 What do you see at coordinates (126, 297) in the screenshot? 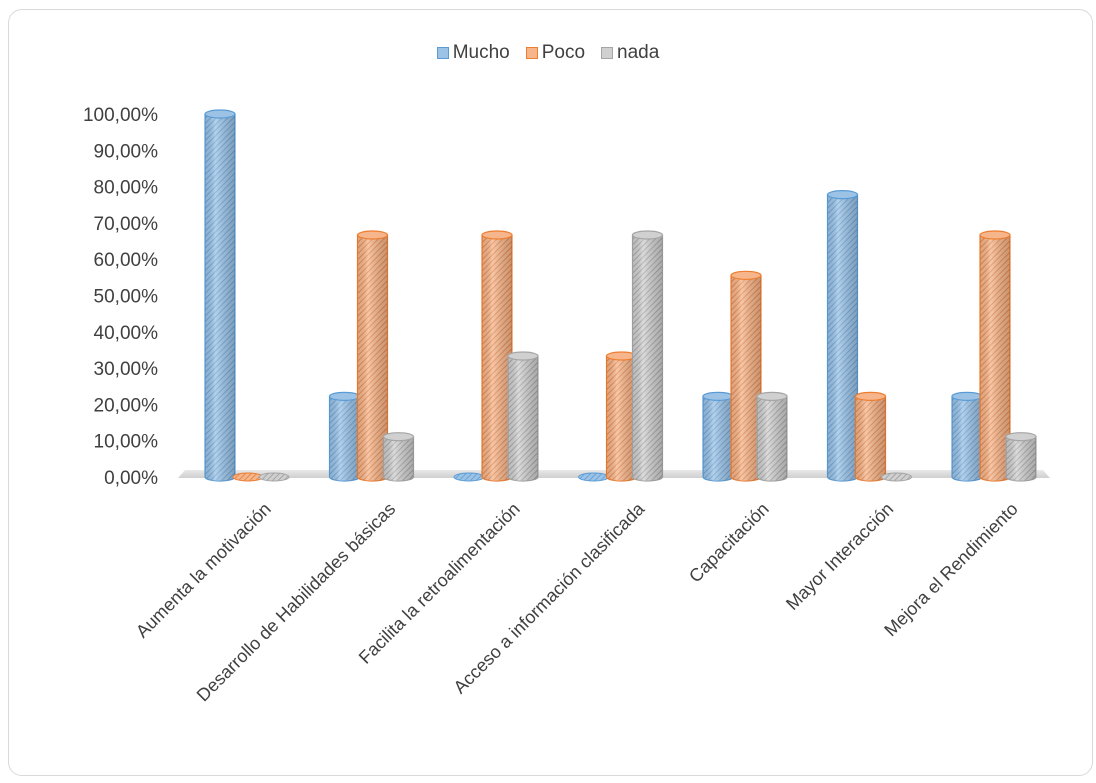
I see `y-tick-label: 50,00%` at bounding box center [126, 297].